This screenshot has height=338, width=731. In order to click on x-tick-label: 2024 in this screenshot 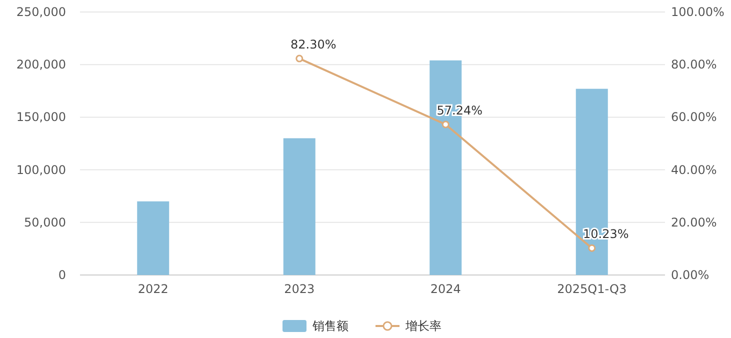, I will do `click(445, 289)`.